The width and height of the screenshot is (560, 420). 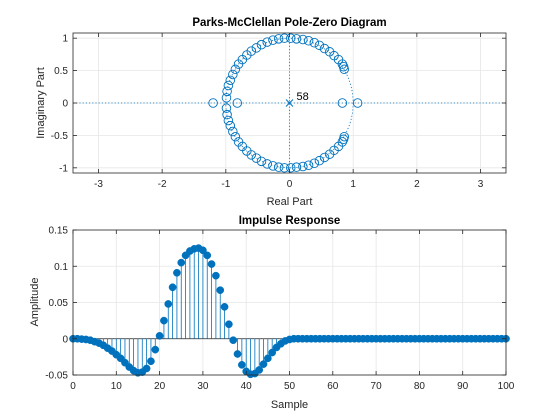 What do you see at coordinates (59, 303) in the screenshot?
I see `ir-ytick-label: 0.05` at bounding box center [59, 303].